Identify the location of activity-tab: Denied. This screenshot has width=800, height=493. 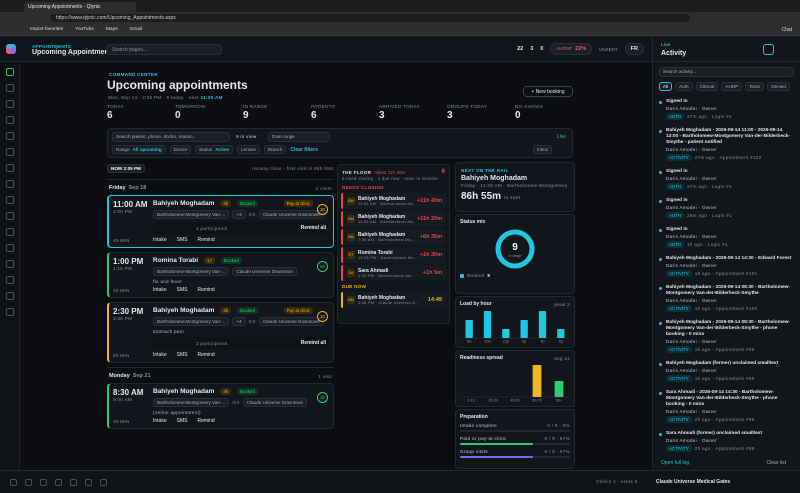
(778, 86).